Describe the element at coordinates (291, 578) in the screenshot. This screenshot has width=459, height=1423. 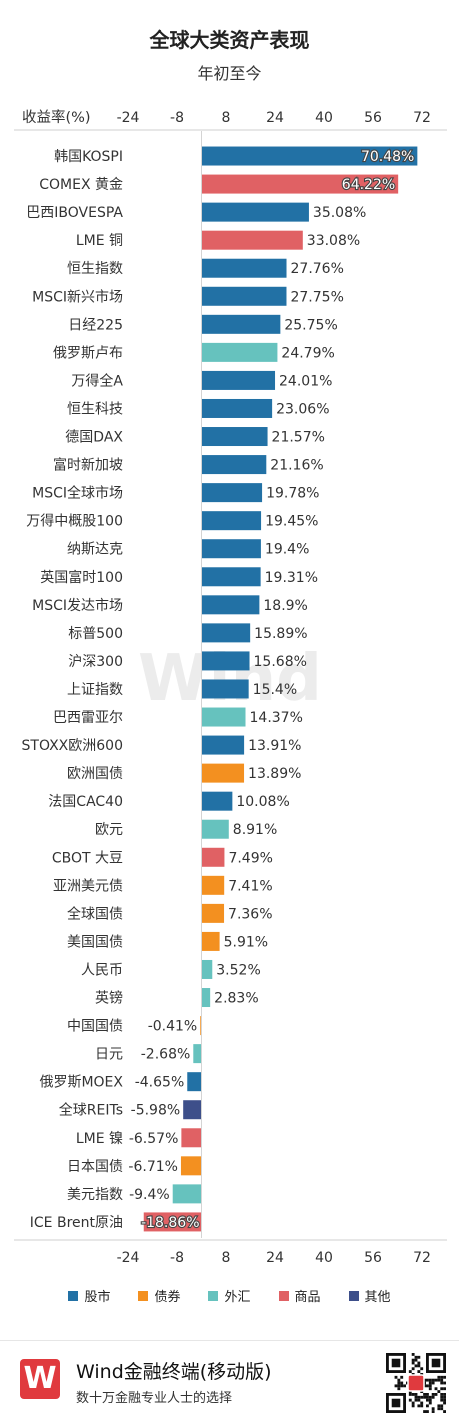
I see `value-label: 19.31%` at that location.